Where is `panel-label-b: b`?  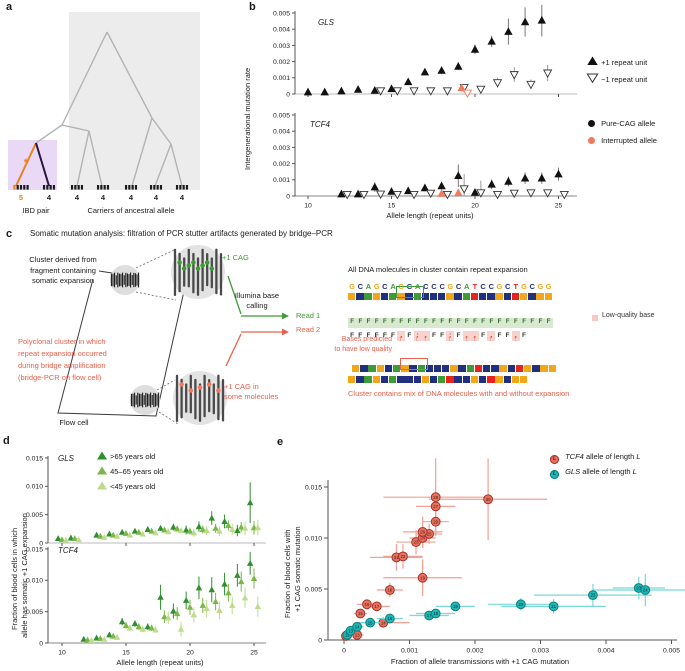
panel-label-b: b is located at coordinates (252, 7).